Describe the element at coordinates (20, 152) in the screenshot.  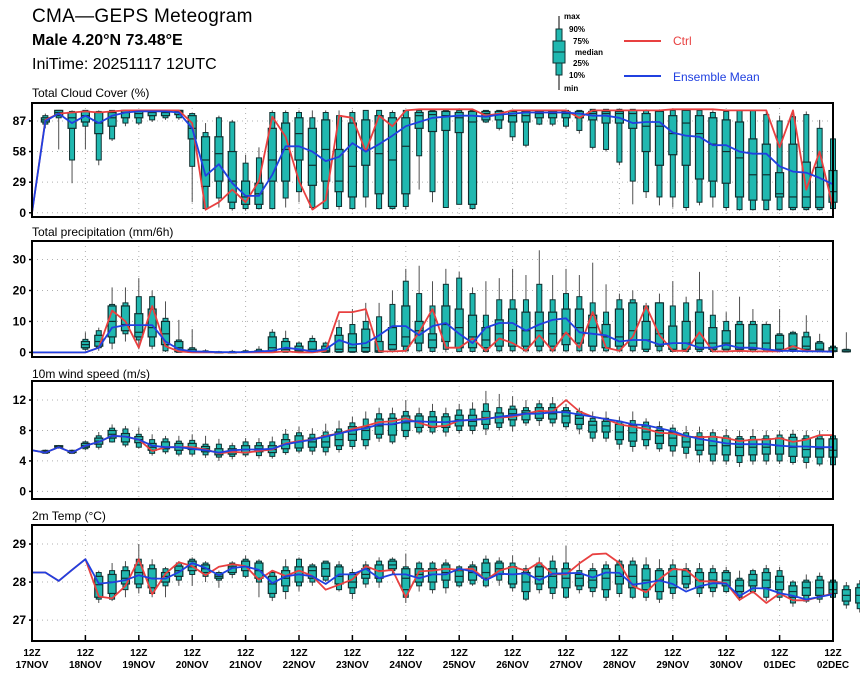
I see `y-tick-label: 58` at that location.